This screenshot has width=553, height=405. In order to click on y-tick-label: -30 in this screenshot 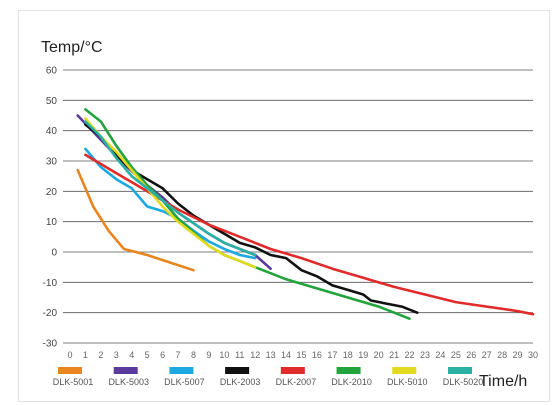, I will do `click(50, 344)`.